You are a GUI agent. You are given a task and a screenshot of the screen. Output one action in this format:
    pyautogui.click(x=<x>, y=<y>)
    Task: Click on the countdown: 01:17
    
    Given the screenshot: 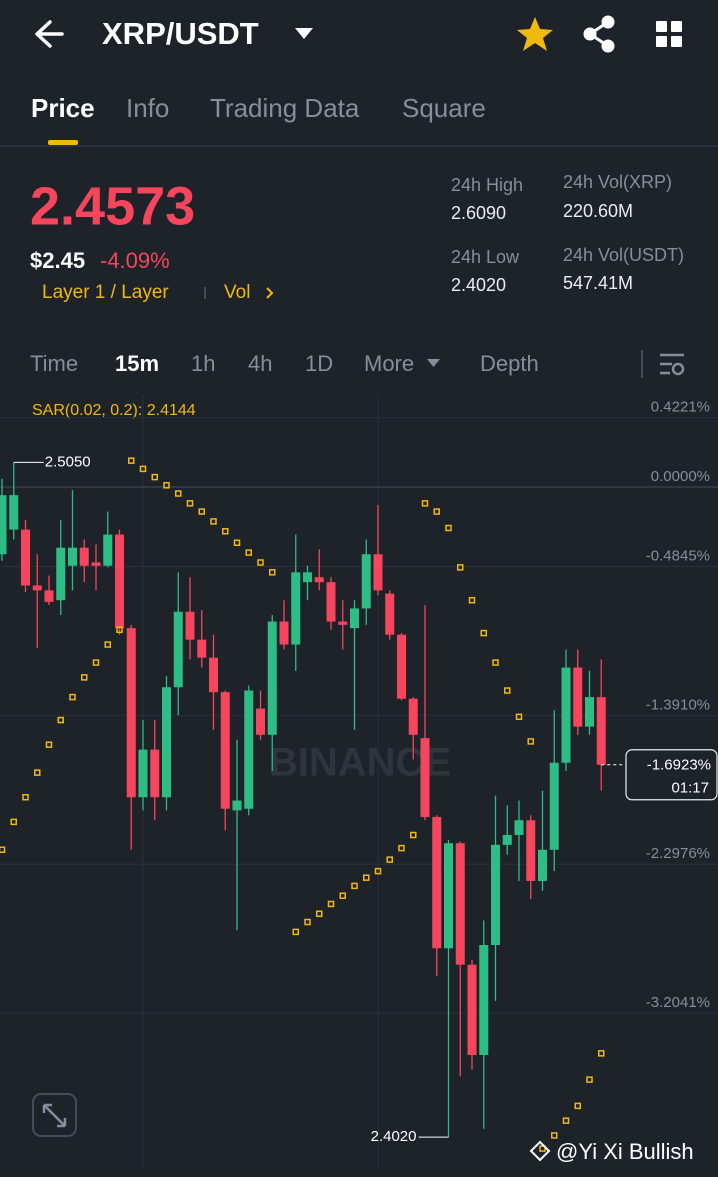 What is the action you would take?
    pyautogui.click(x=690, y=788)
    